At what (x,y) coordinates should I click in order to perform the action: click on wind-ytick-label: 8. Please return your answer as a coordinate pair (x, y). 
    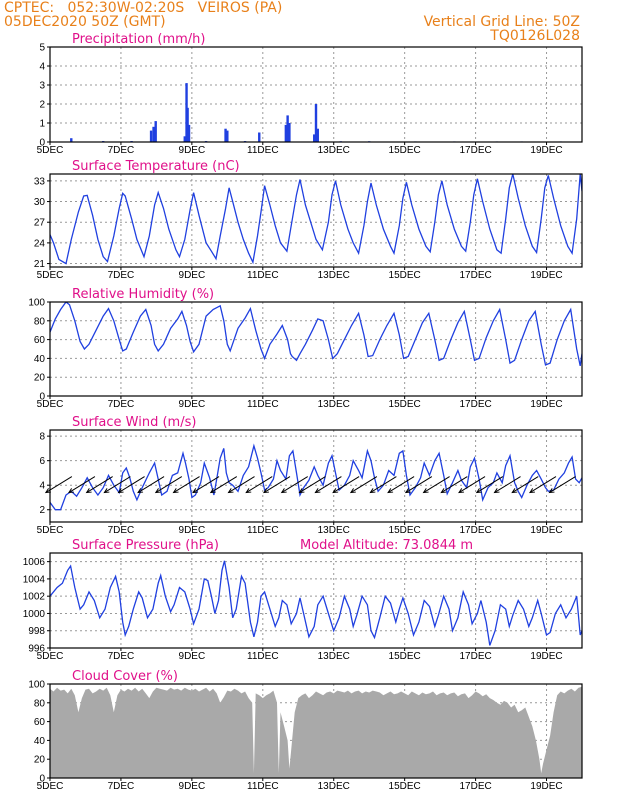
    Looking at the image, I should click on (42, 437).